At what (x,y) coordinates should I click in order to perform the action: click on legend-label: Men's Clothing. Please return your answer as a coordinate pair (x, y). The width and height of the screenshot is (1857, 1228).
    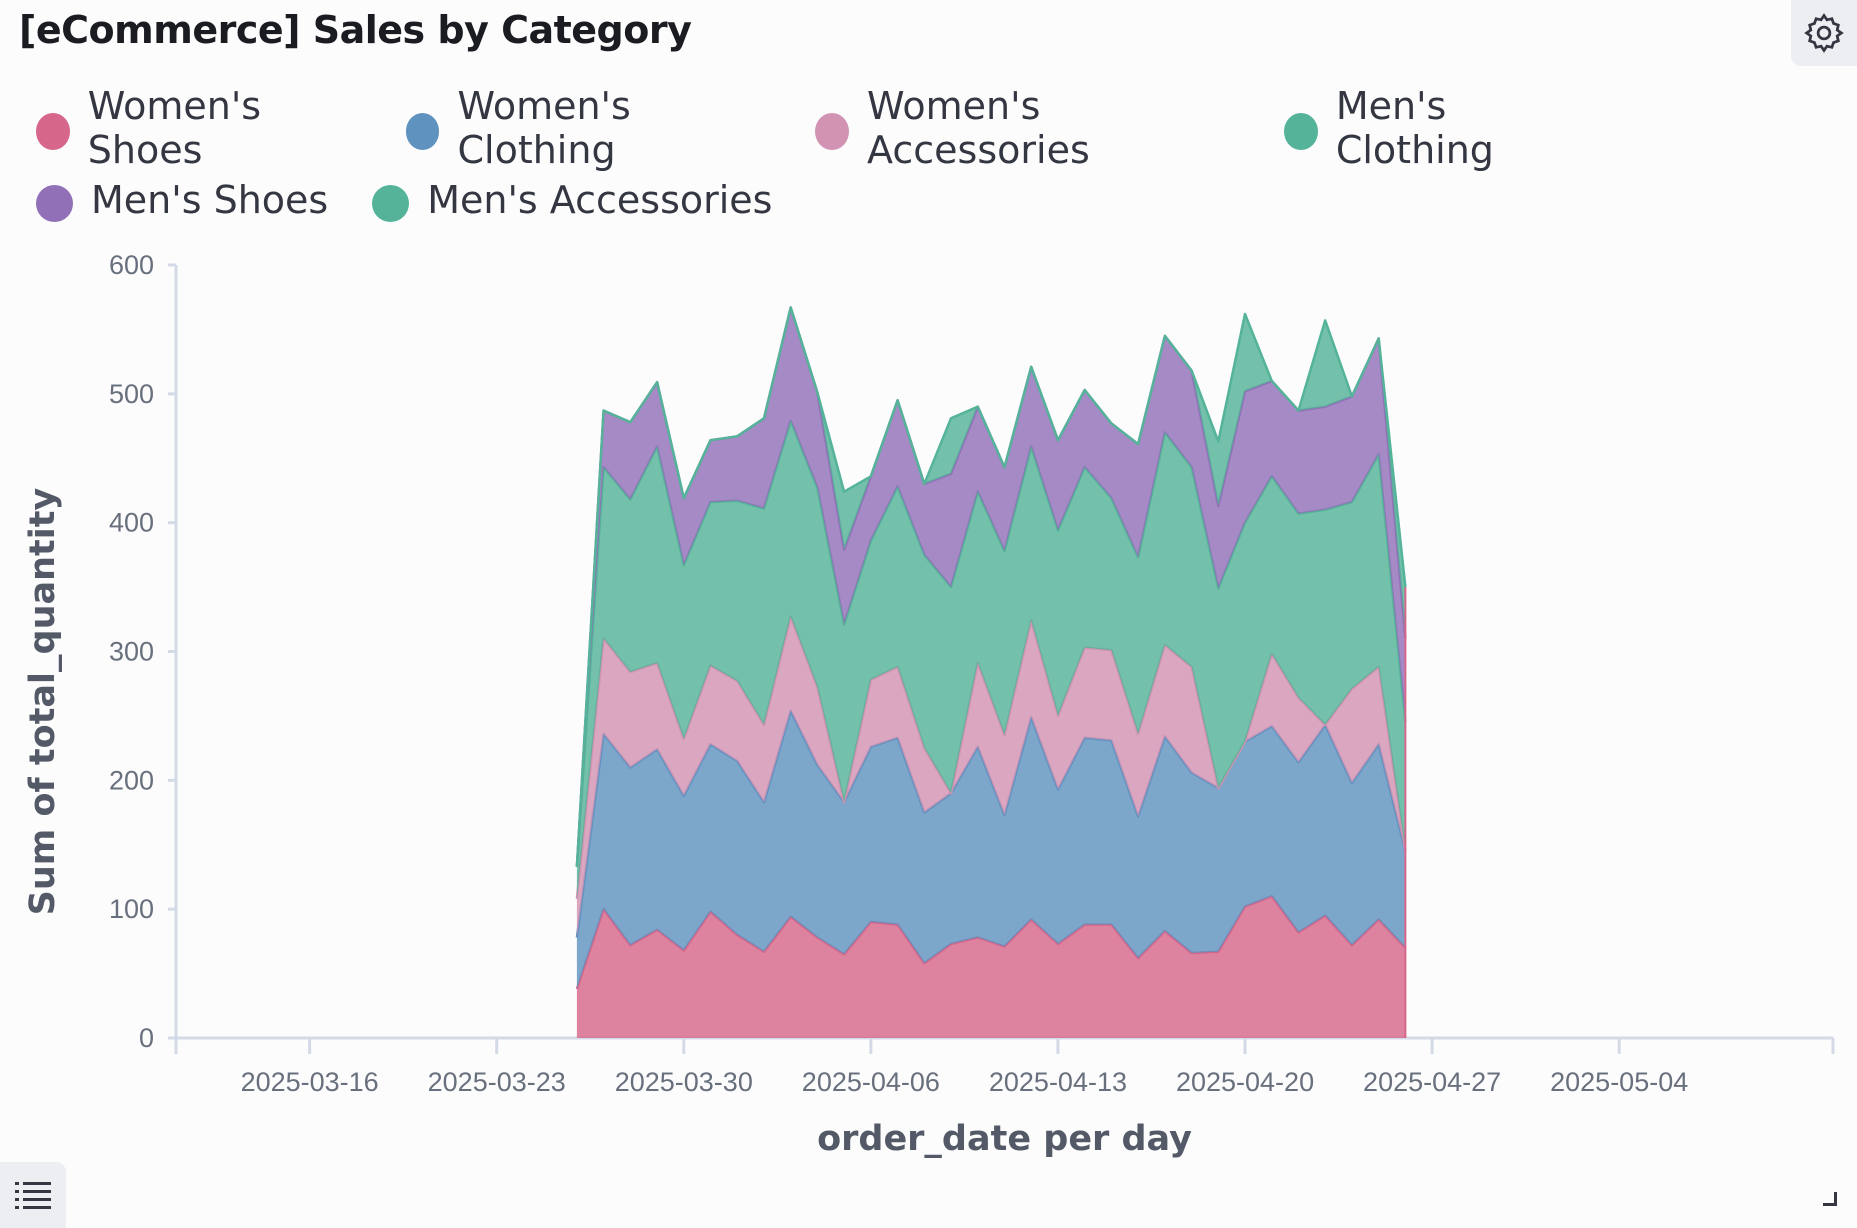
    Looking at the image, I should click on (1414, 128).